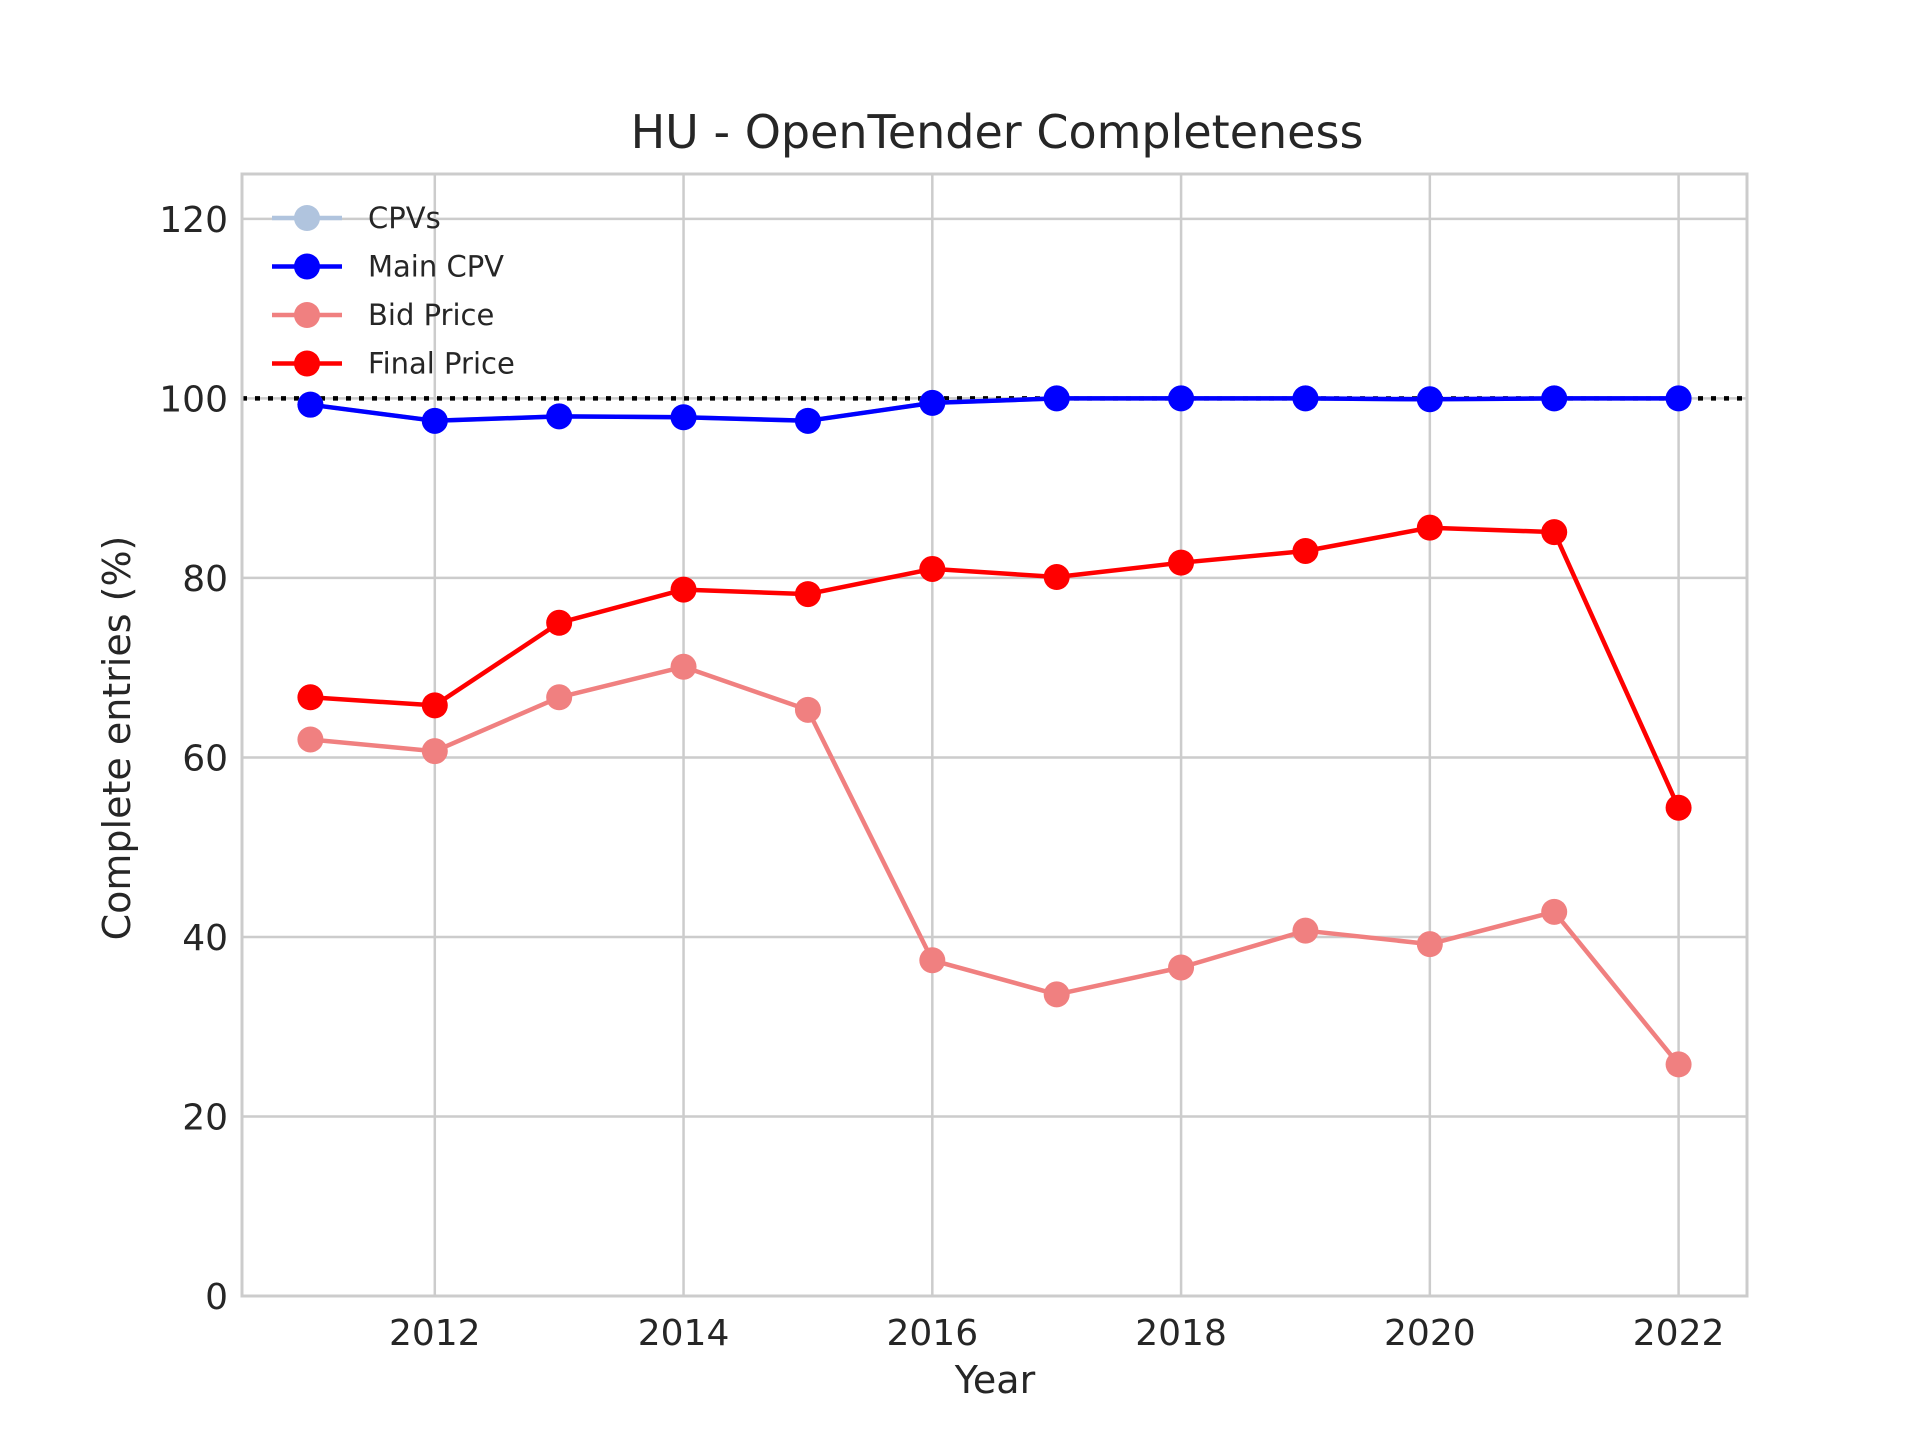  I want to click on x-tick-label: 2016, so click(932, 1333).